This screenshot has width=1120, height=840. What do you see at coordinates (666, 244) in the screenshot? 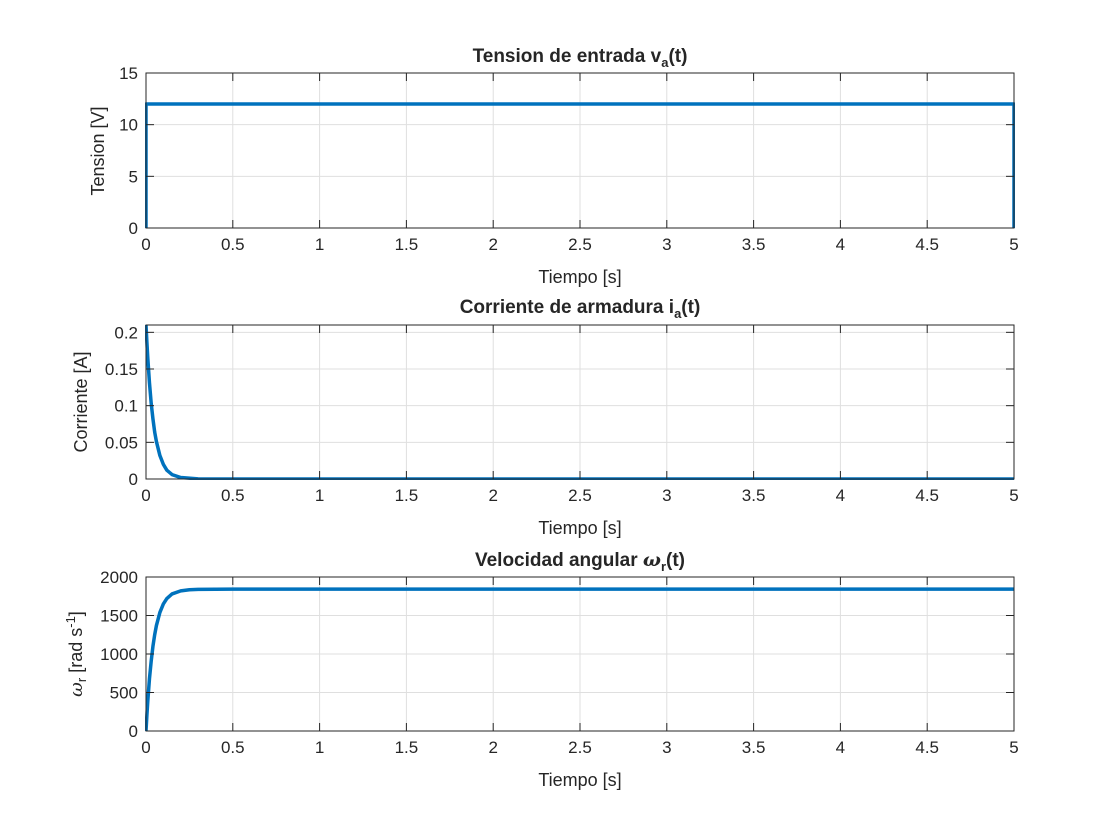
I see `subplot-input-voltage-xtick-label-6: 3` at bounding box center [666, 244].